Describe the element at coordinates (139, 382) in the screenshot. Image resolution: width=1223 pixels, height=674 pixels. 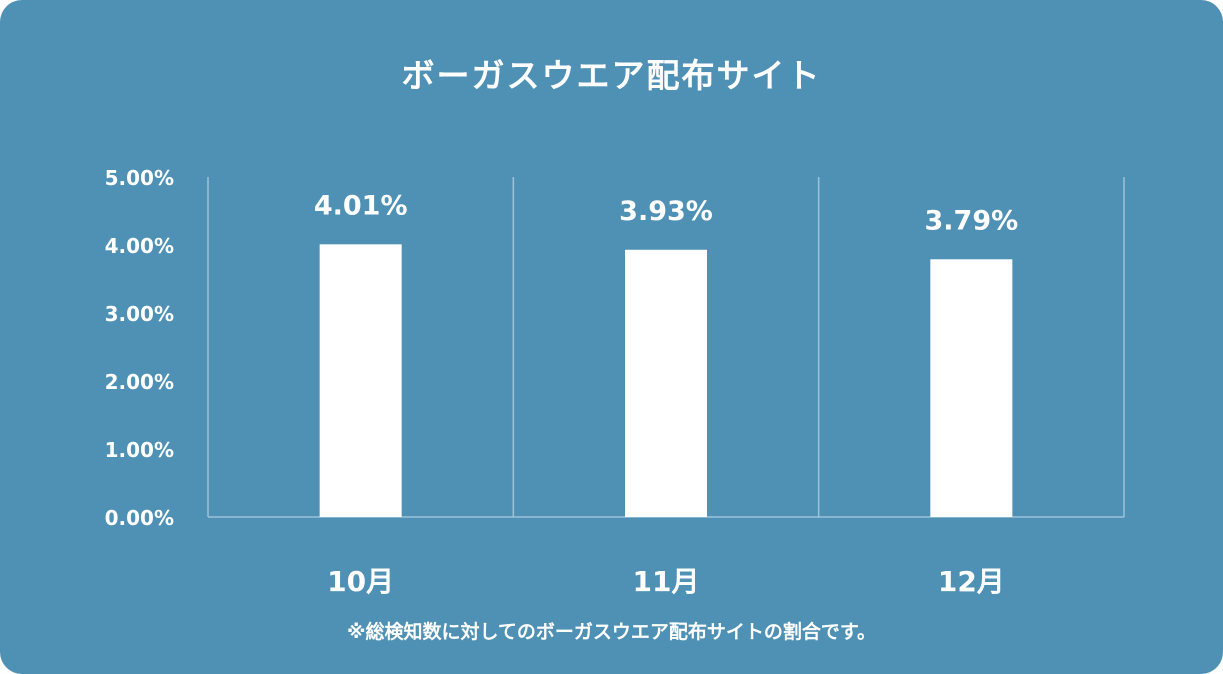
I see `y-tick-label: 2.00%` at that location.